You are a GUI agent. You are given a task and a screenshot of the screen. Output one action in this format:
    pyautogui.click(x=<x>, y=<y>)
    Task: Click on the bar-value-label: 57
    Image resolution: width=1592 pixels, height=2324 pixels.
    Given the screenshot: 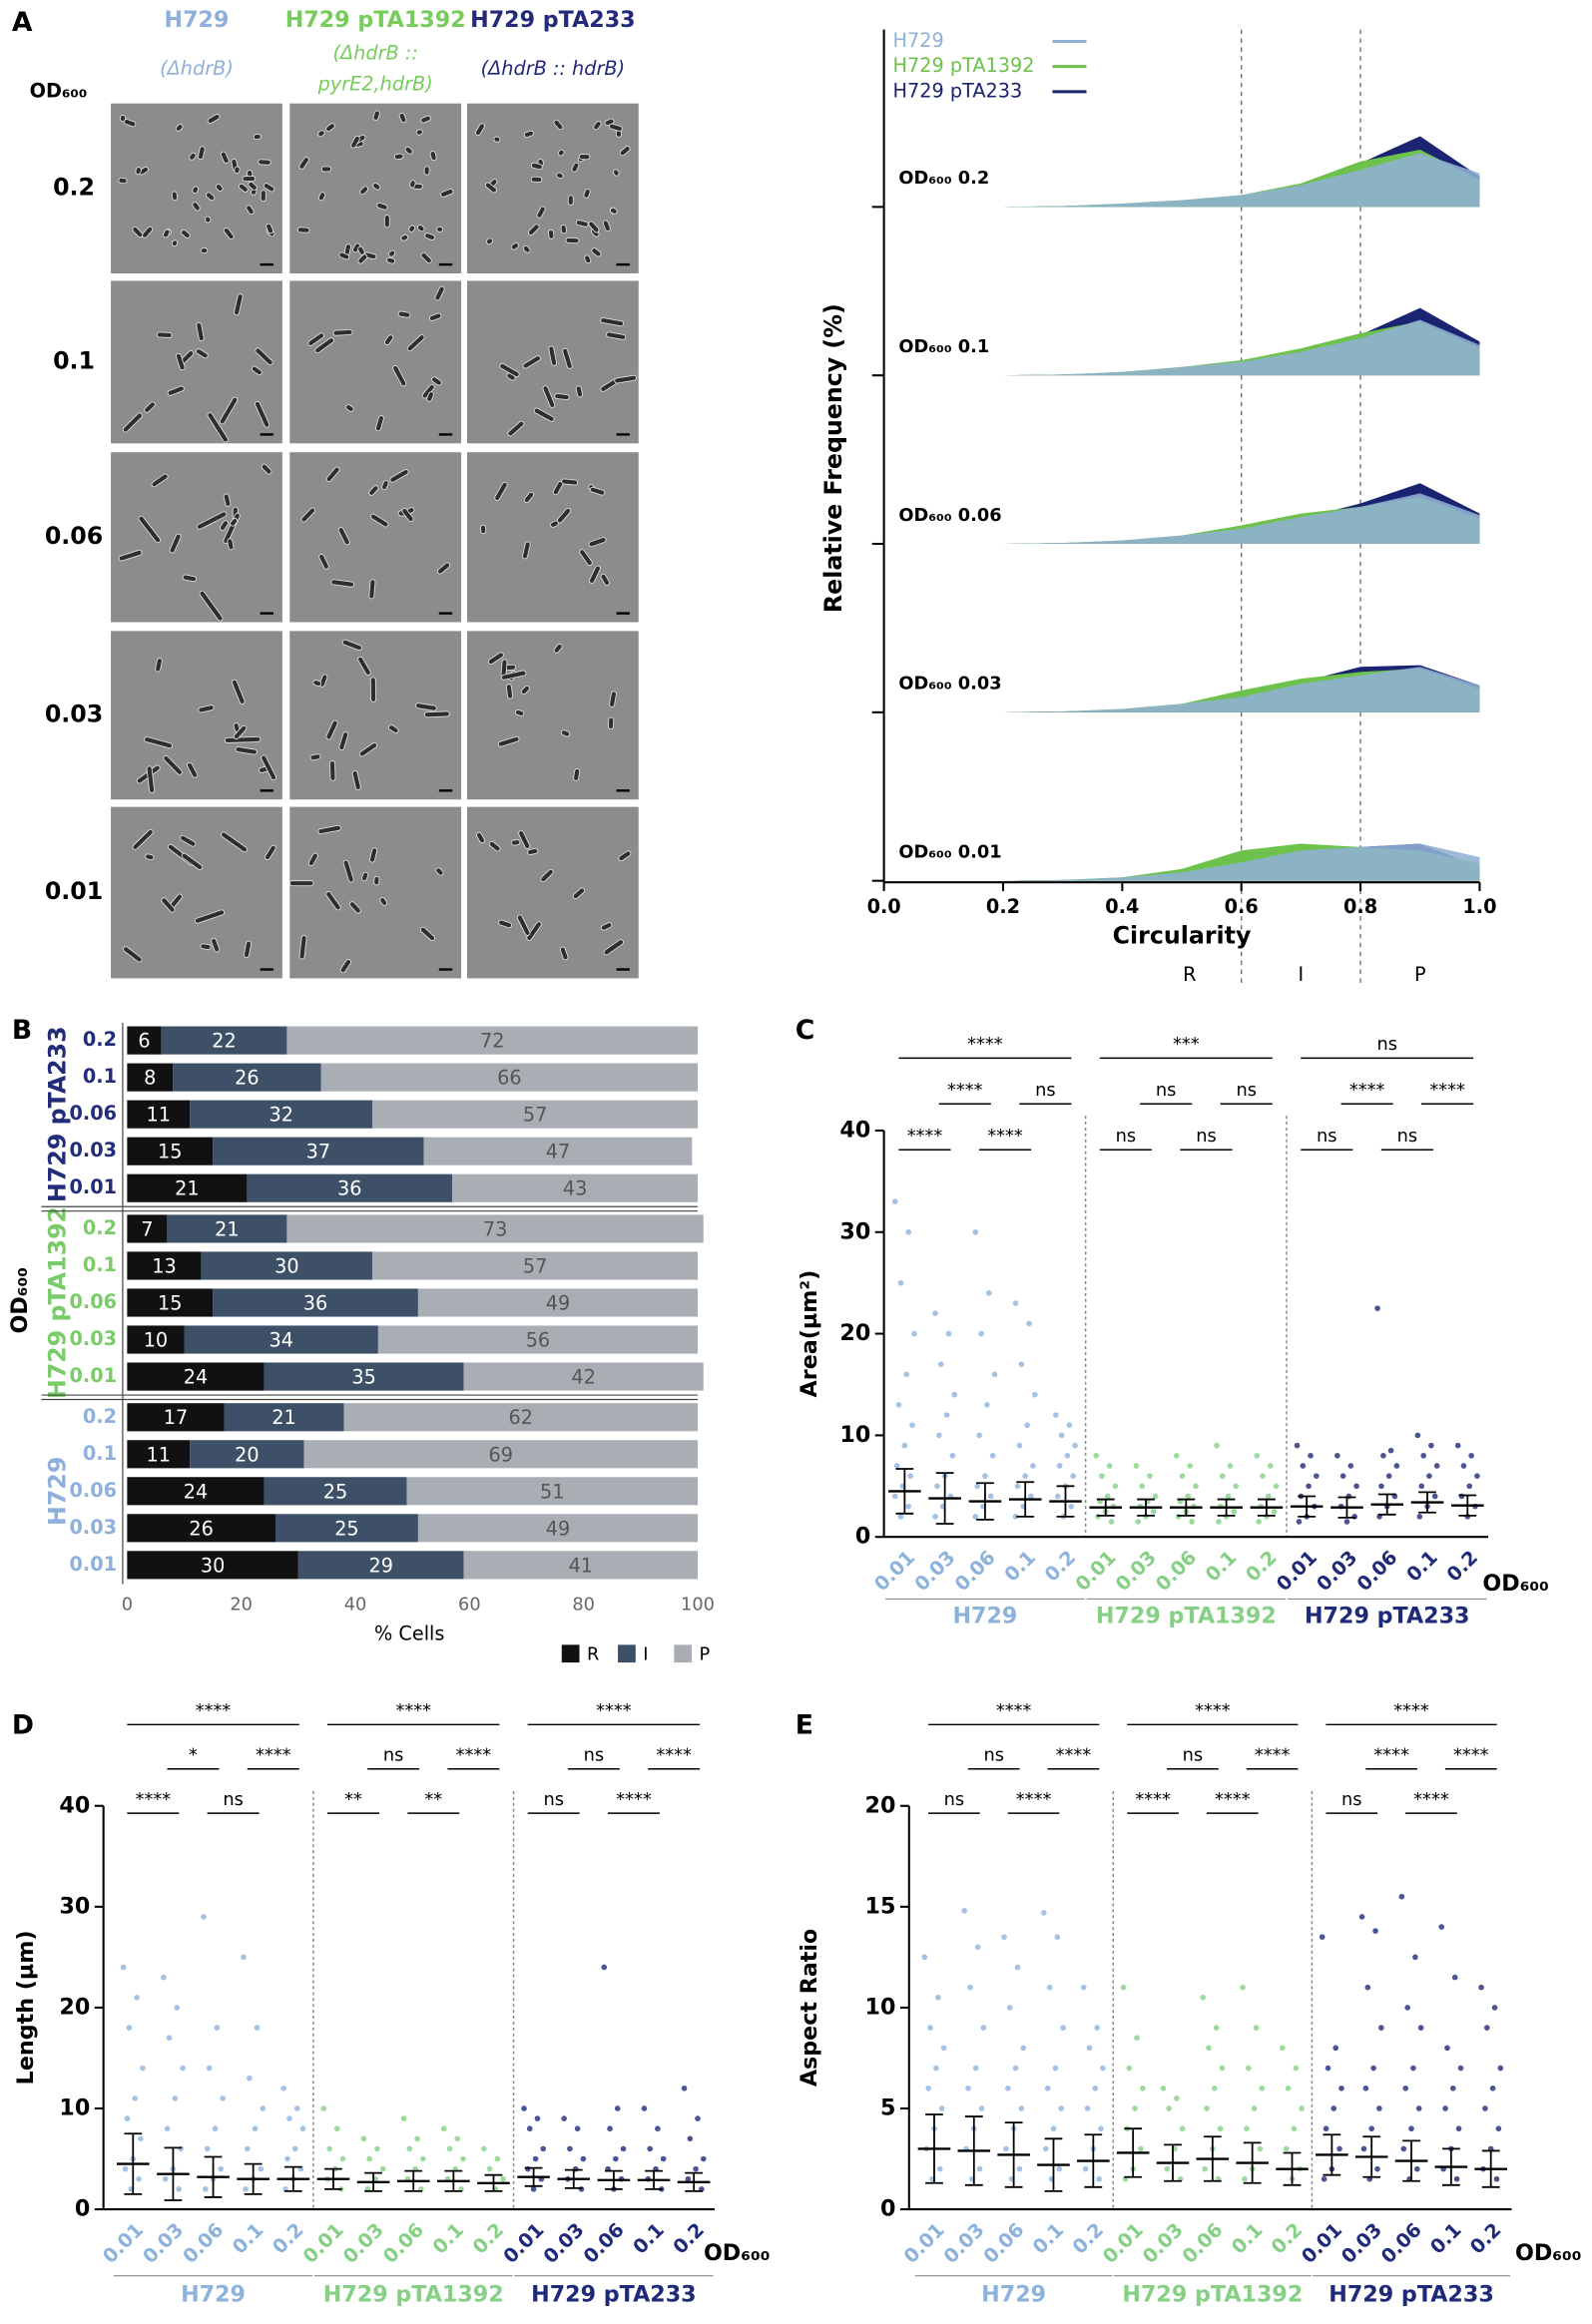 What is the action you would take?
    pyautogui.click(x=535, y=1265)
    